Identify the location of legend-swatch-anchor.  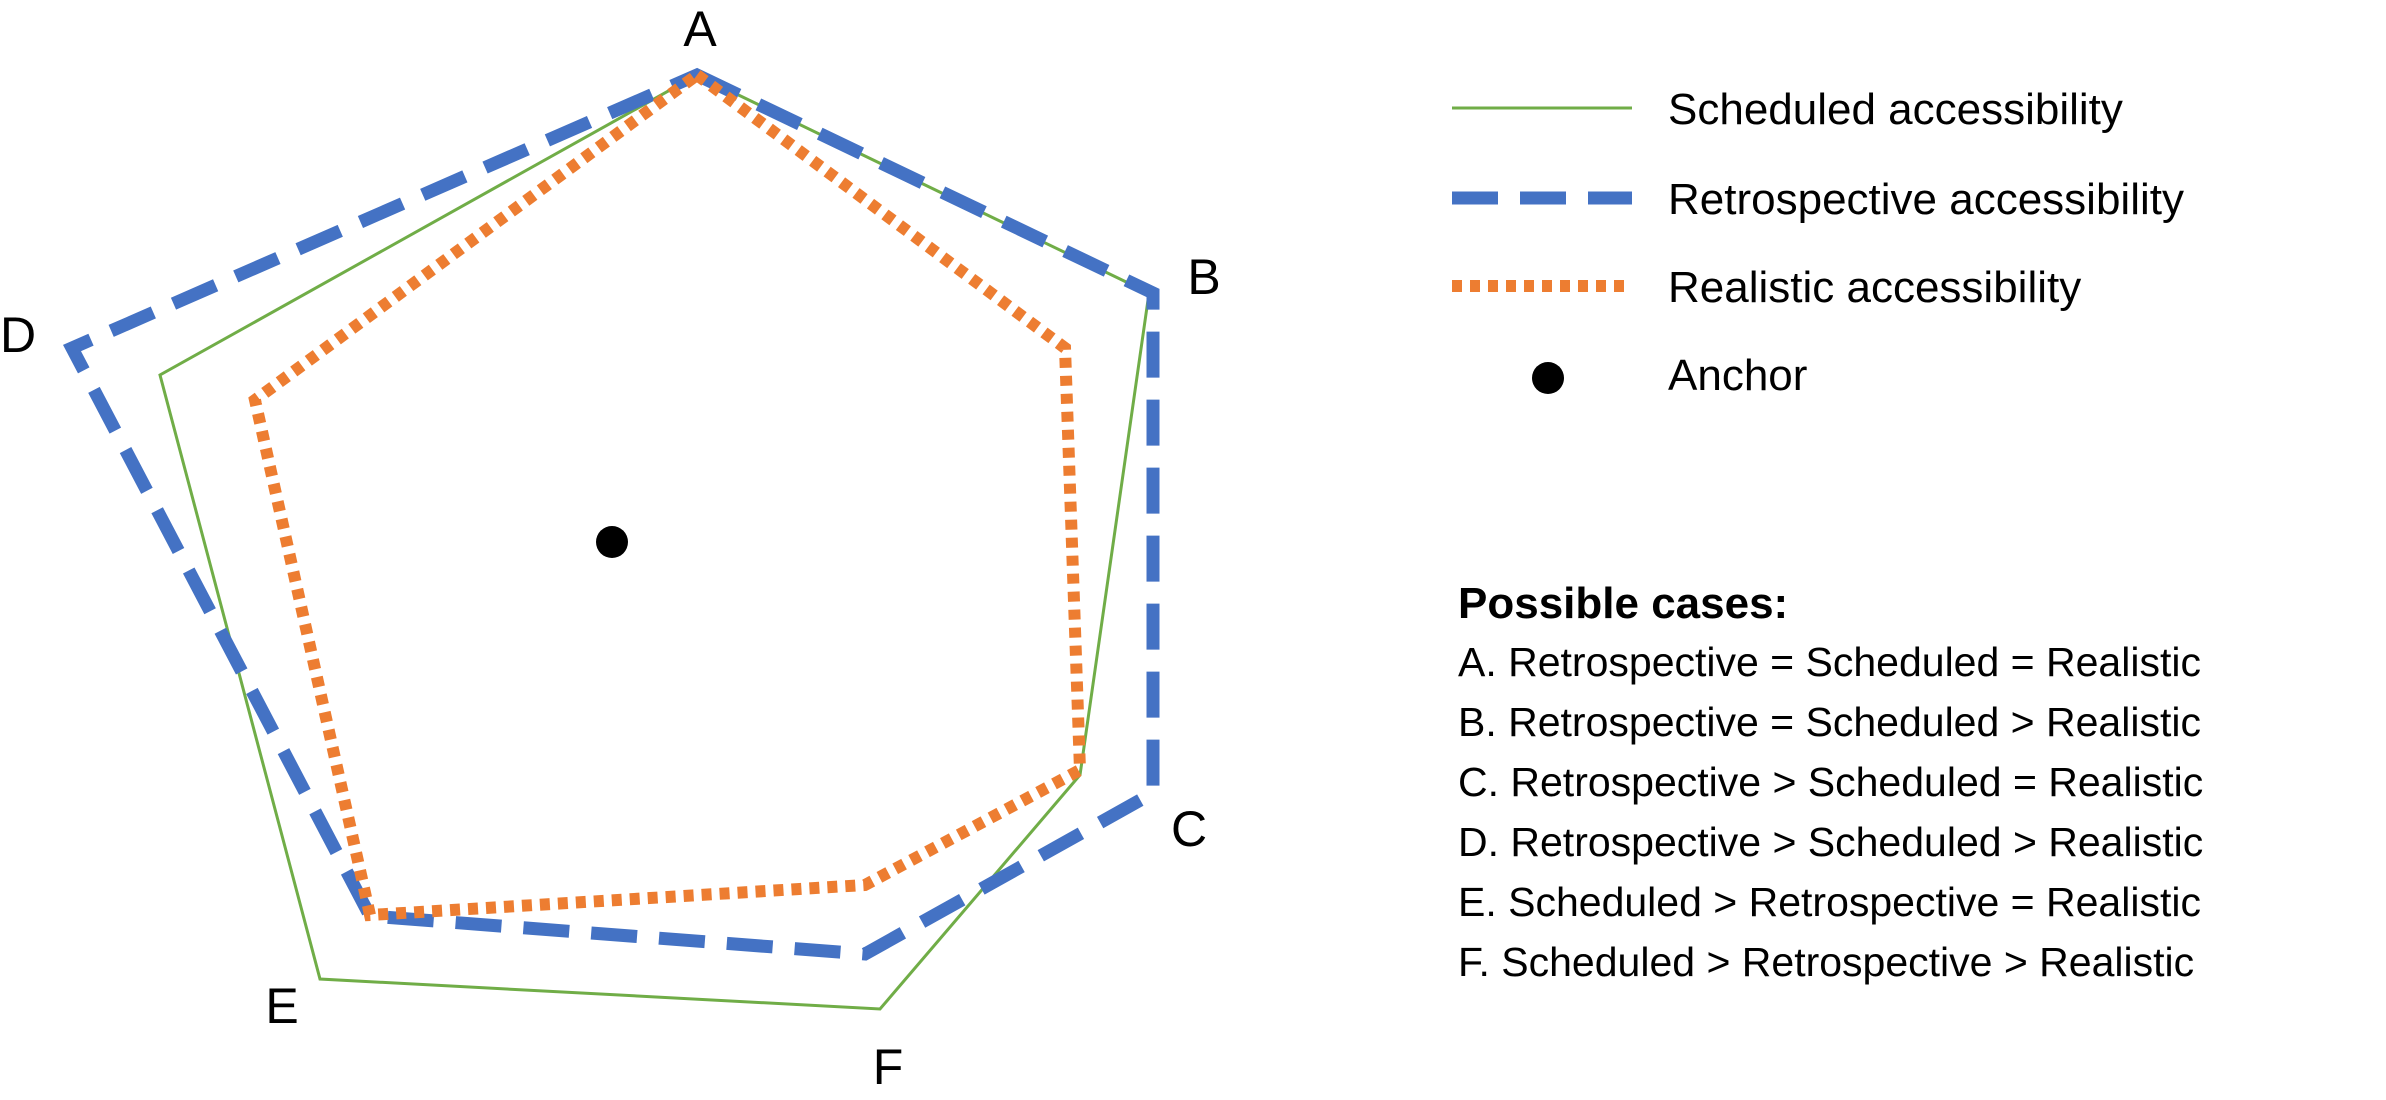
(1548, 378).